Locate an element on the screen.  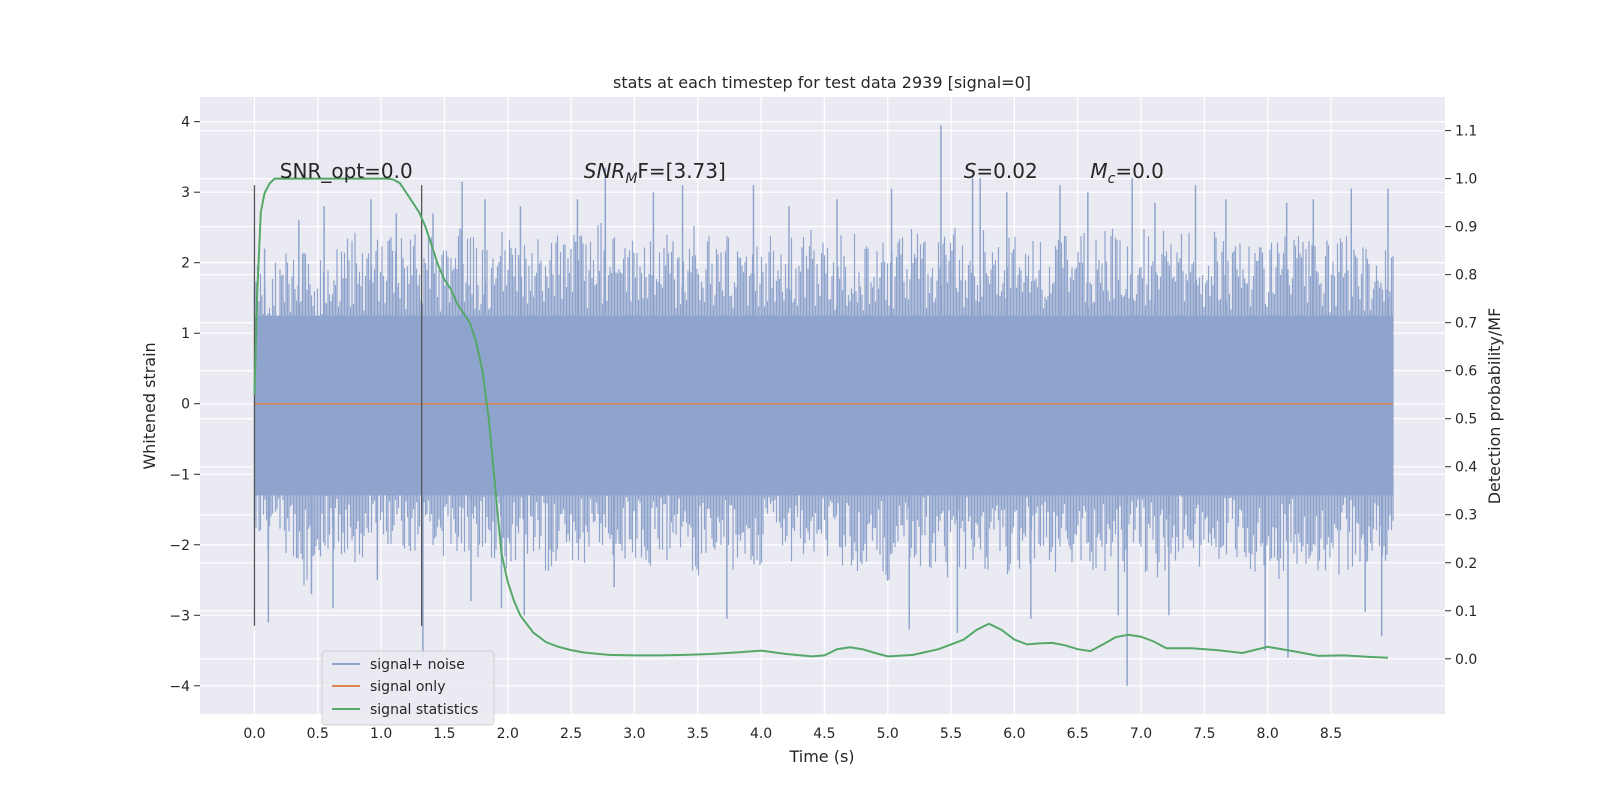
x-tick-label: 1.0 is located at coordinates (381, 734).